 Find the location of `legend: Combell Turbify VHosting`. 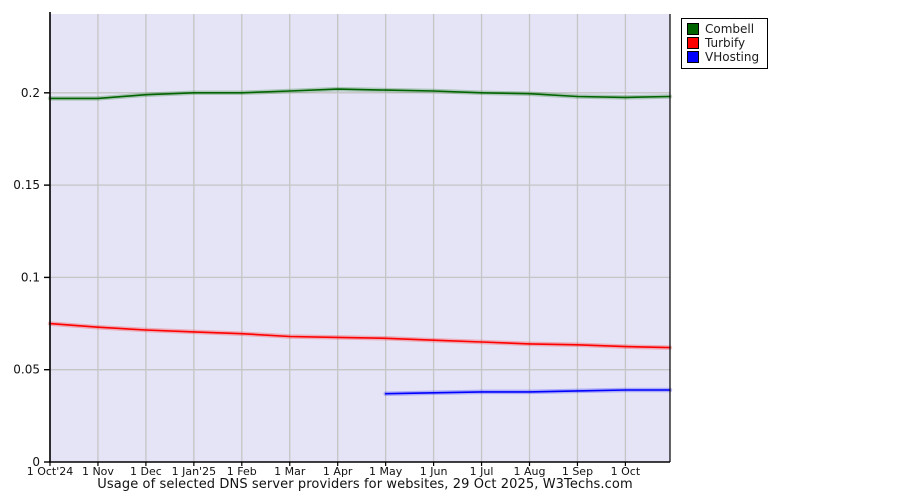

legend: Combell Turbify VHosting is located at coordinates (725, 43).